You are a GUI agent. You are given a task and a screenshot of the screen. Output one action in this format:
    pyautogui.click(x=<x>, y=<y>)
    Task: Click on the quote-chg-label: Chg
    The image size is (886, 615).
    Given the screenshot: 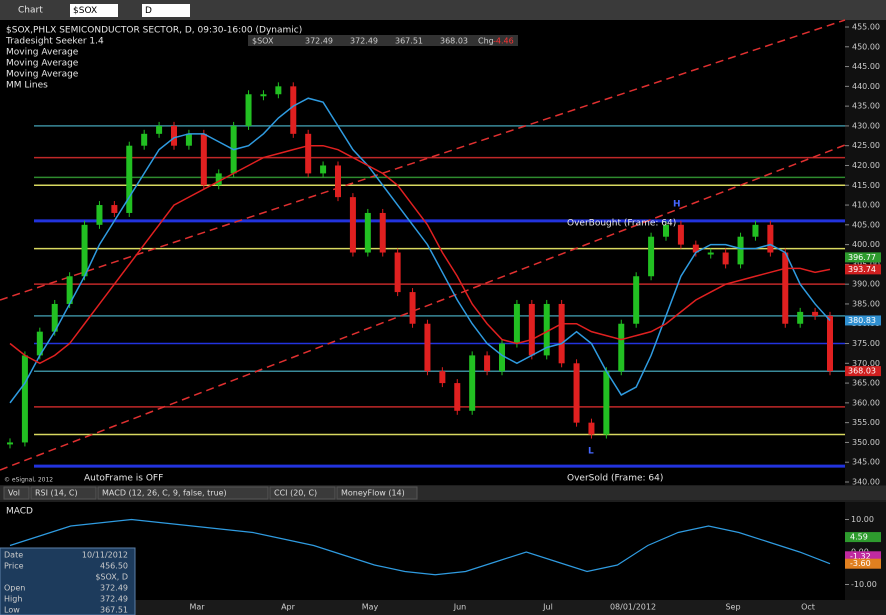 What is the action you would take?
    pyautogui.click(x=486, y=41)
    